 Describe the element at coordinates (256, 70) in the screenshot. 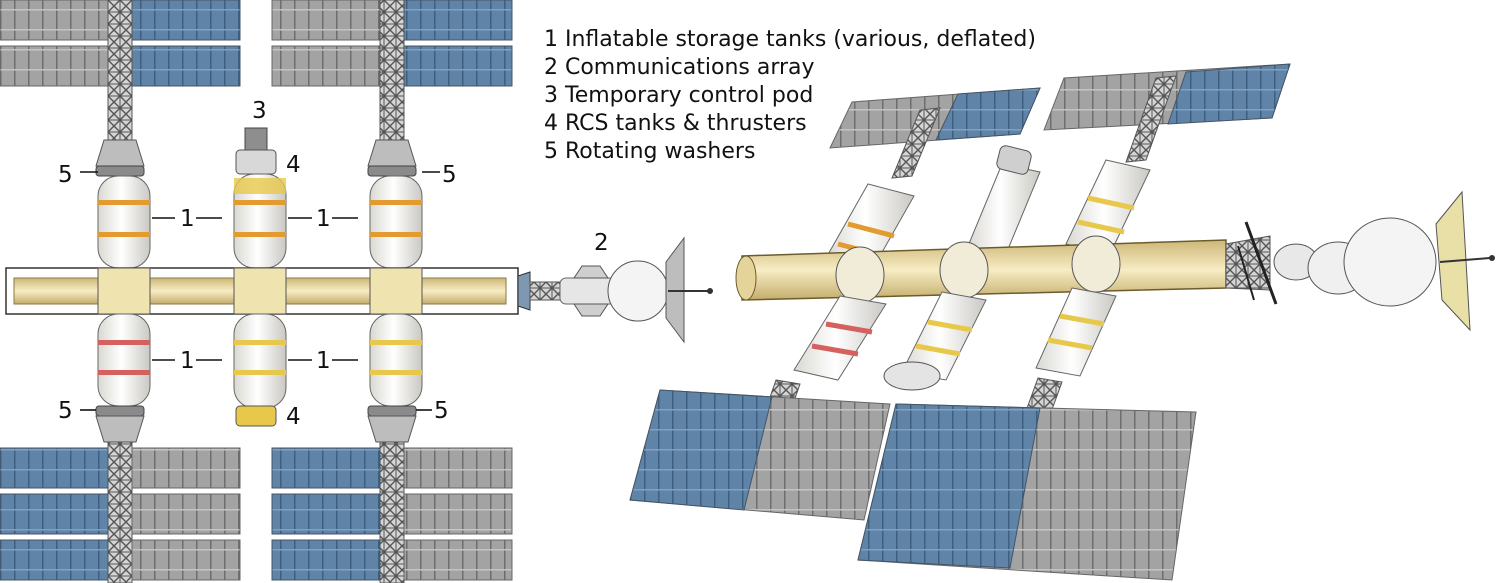

I see `upper-solar-arrays` at that location.